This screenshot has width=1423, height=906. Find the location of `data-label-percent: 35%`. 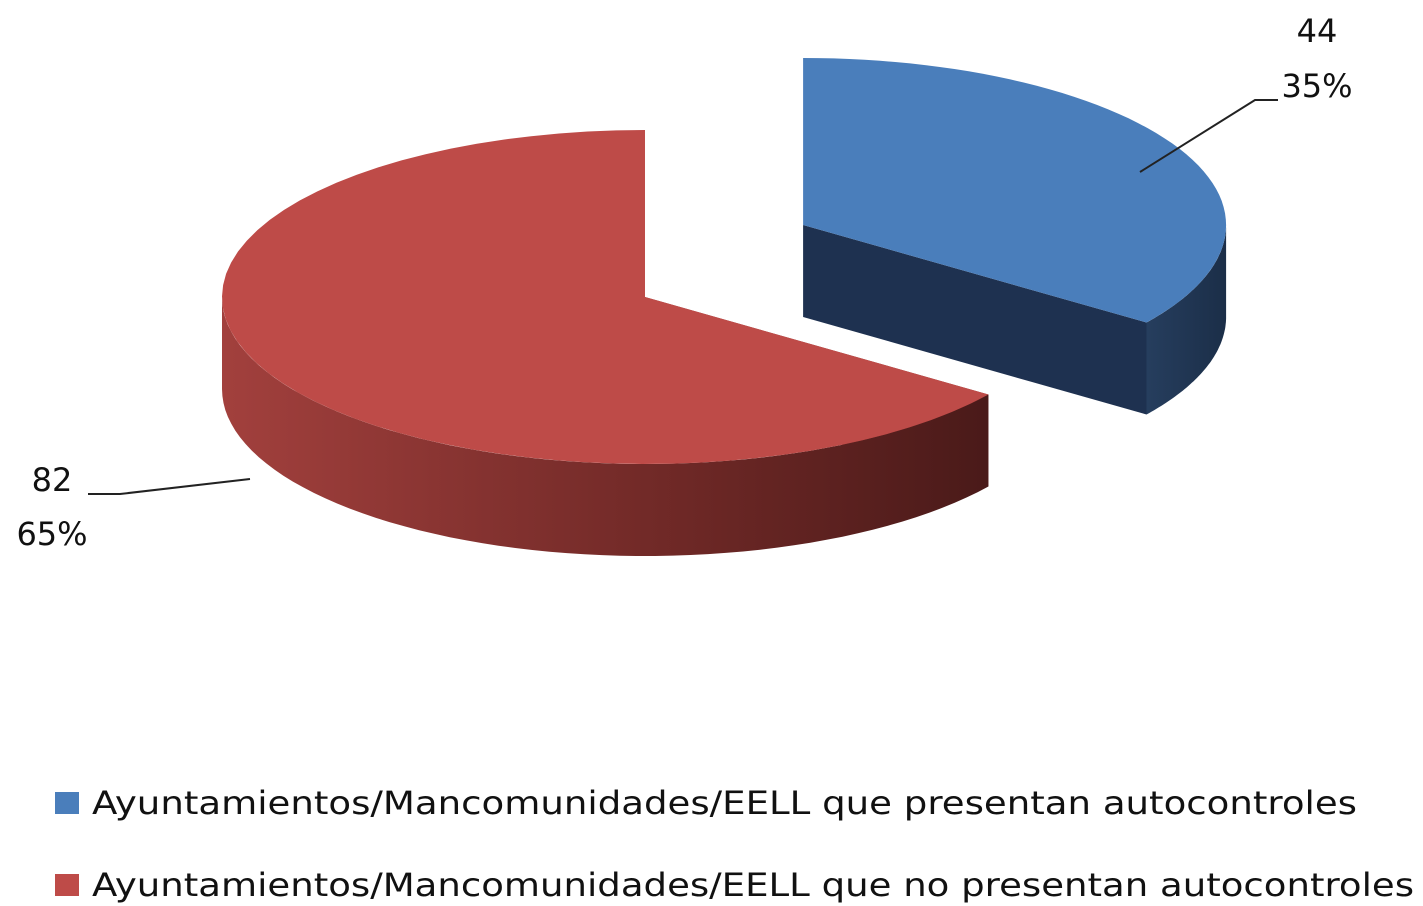

data-label-percent: 35% is located at coordinates (1316, 86).